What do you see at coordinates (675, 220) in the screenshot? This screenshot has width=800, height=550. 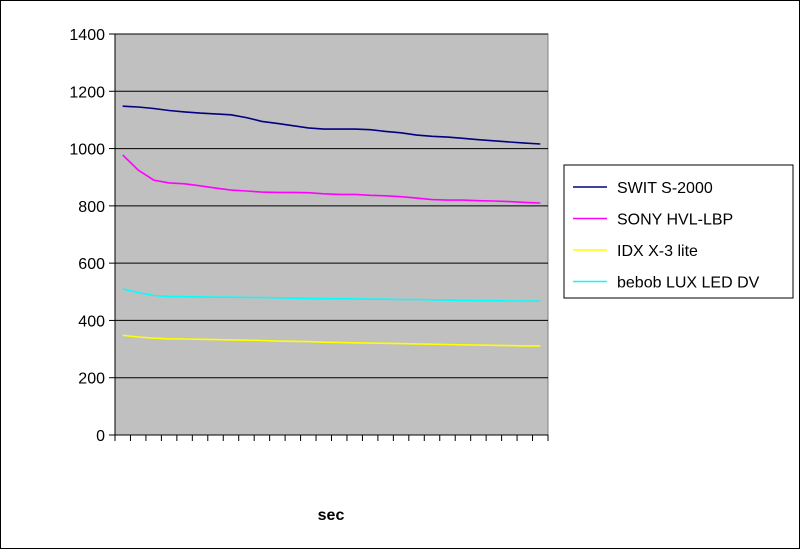 I see `legend-label: SONY HVL-LBP` at bounding box center [675, 220].